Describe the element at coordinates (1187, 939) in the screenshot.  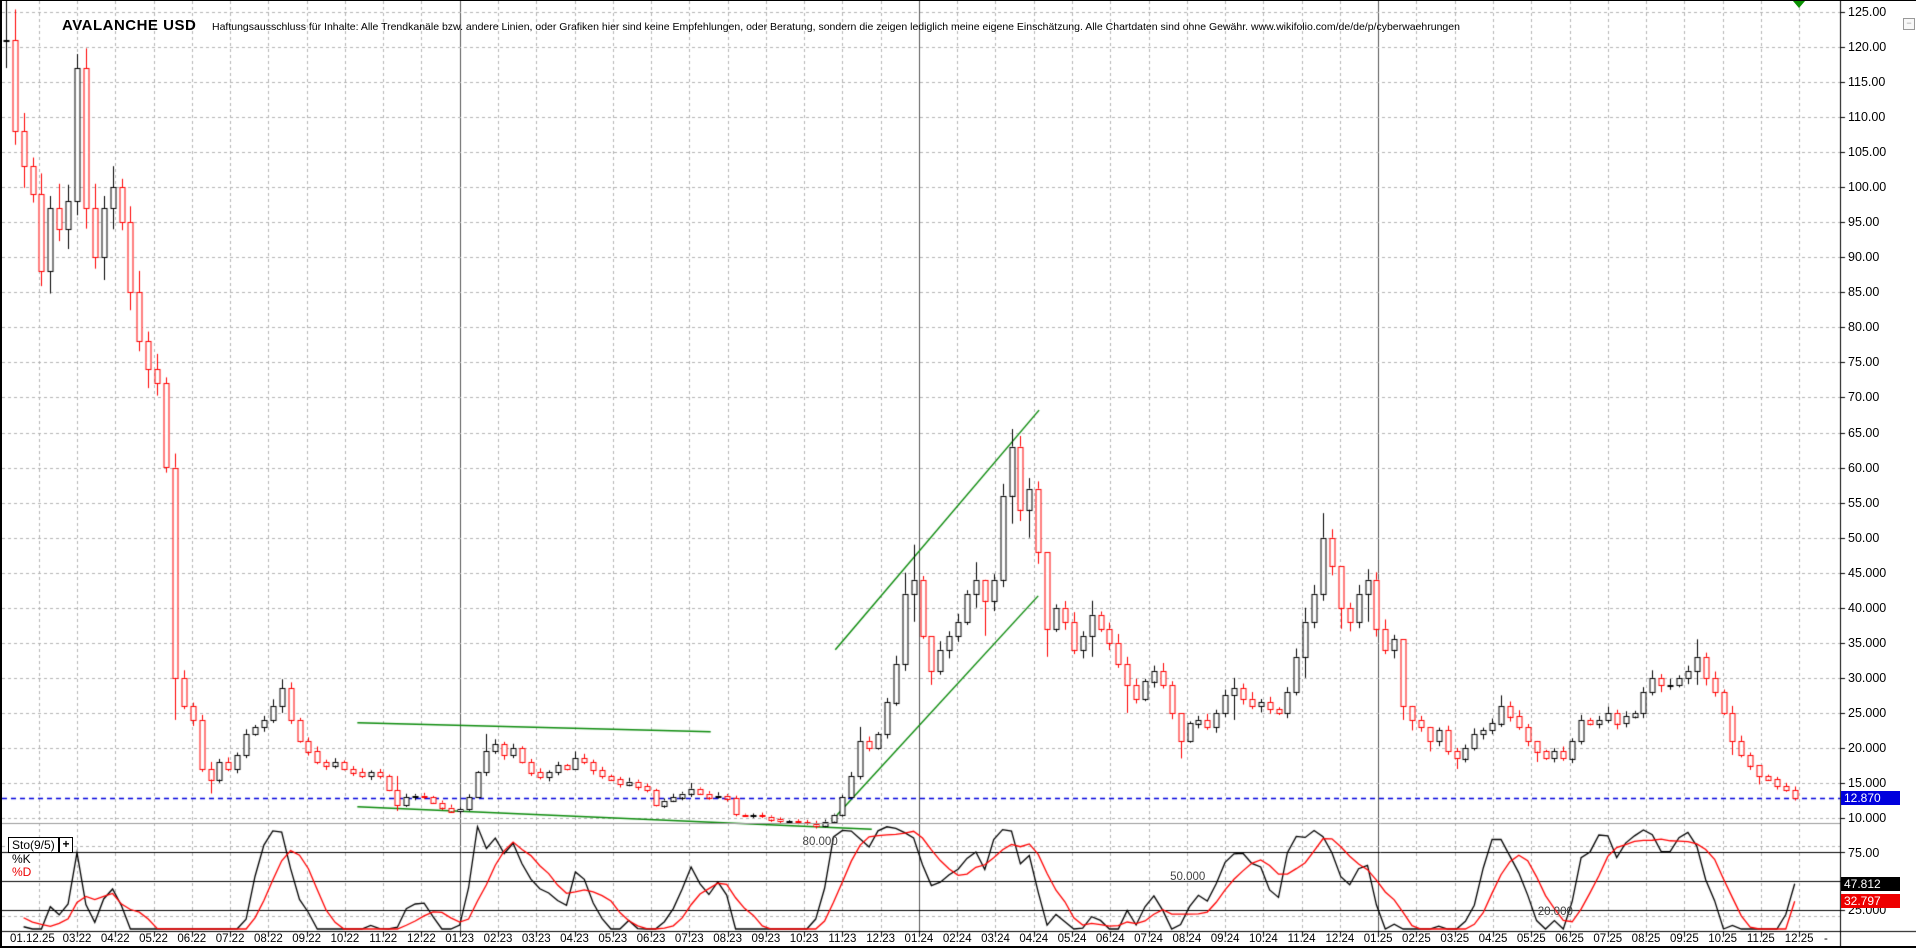
I see `date-axis-label: 08.24` at that location.